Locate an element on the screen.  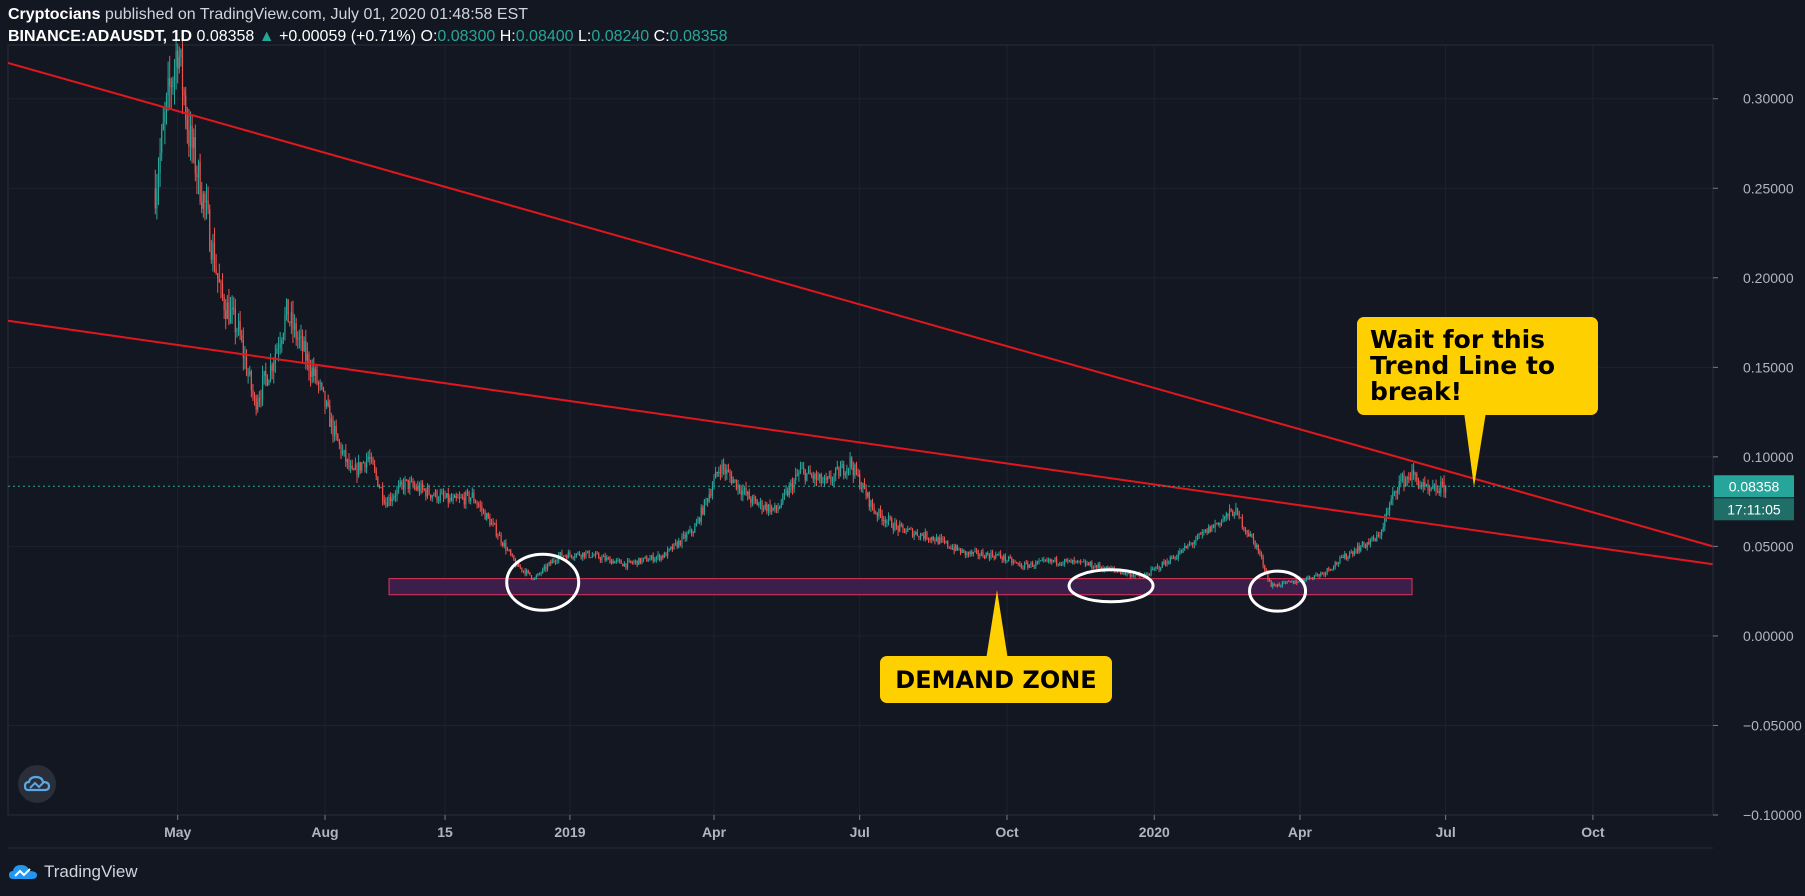
tradingview-cloud-icon is located at coordinates (37, 784).